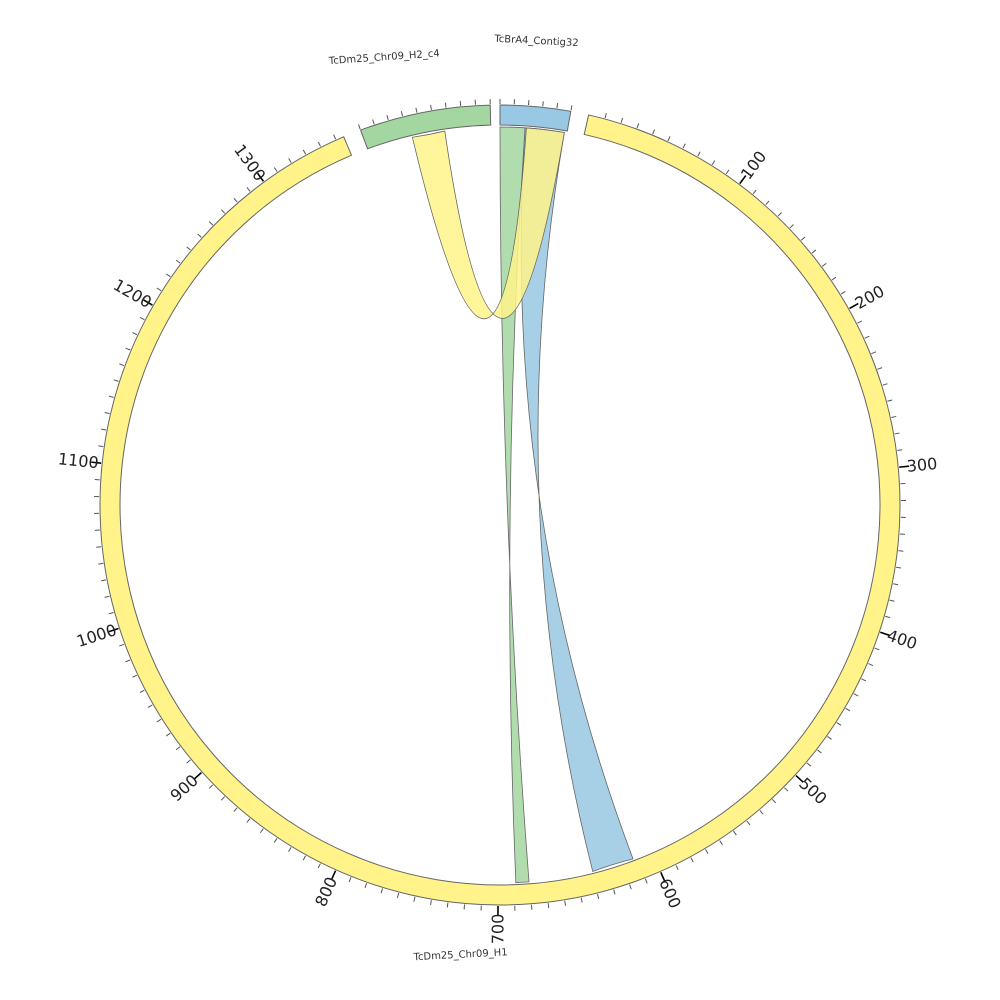 The image size is (1000, 1000). What do you see at coordinates (488, 223) in the screenshot?
I see `link-ribbon-yellow` at bounding box center [488, 223].